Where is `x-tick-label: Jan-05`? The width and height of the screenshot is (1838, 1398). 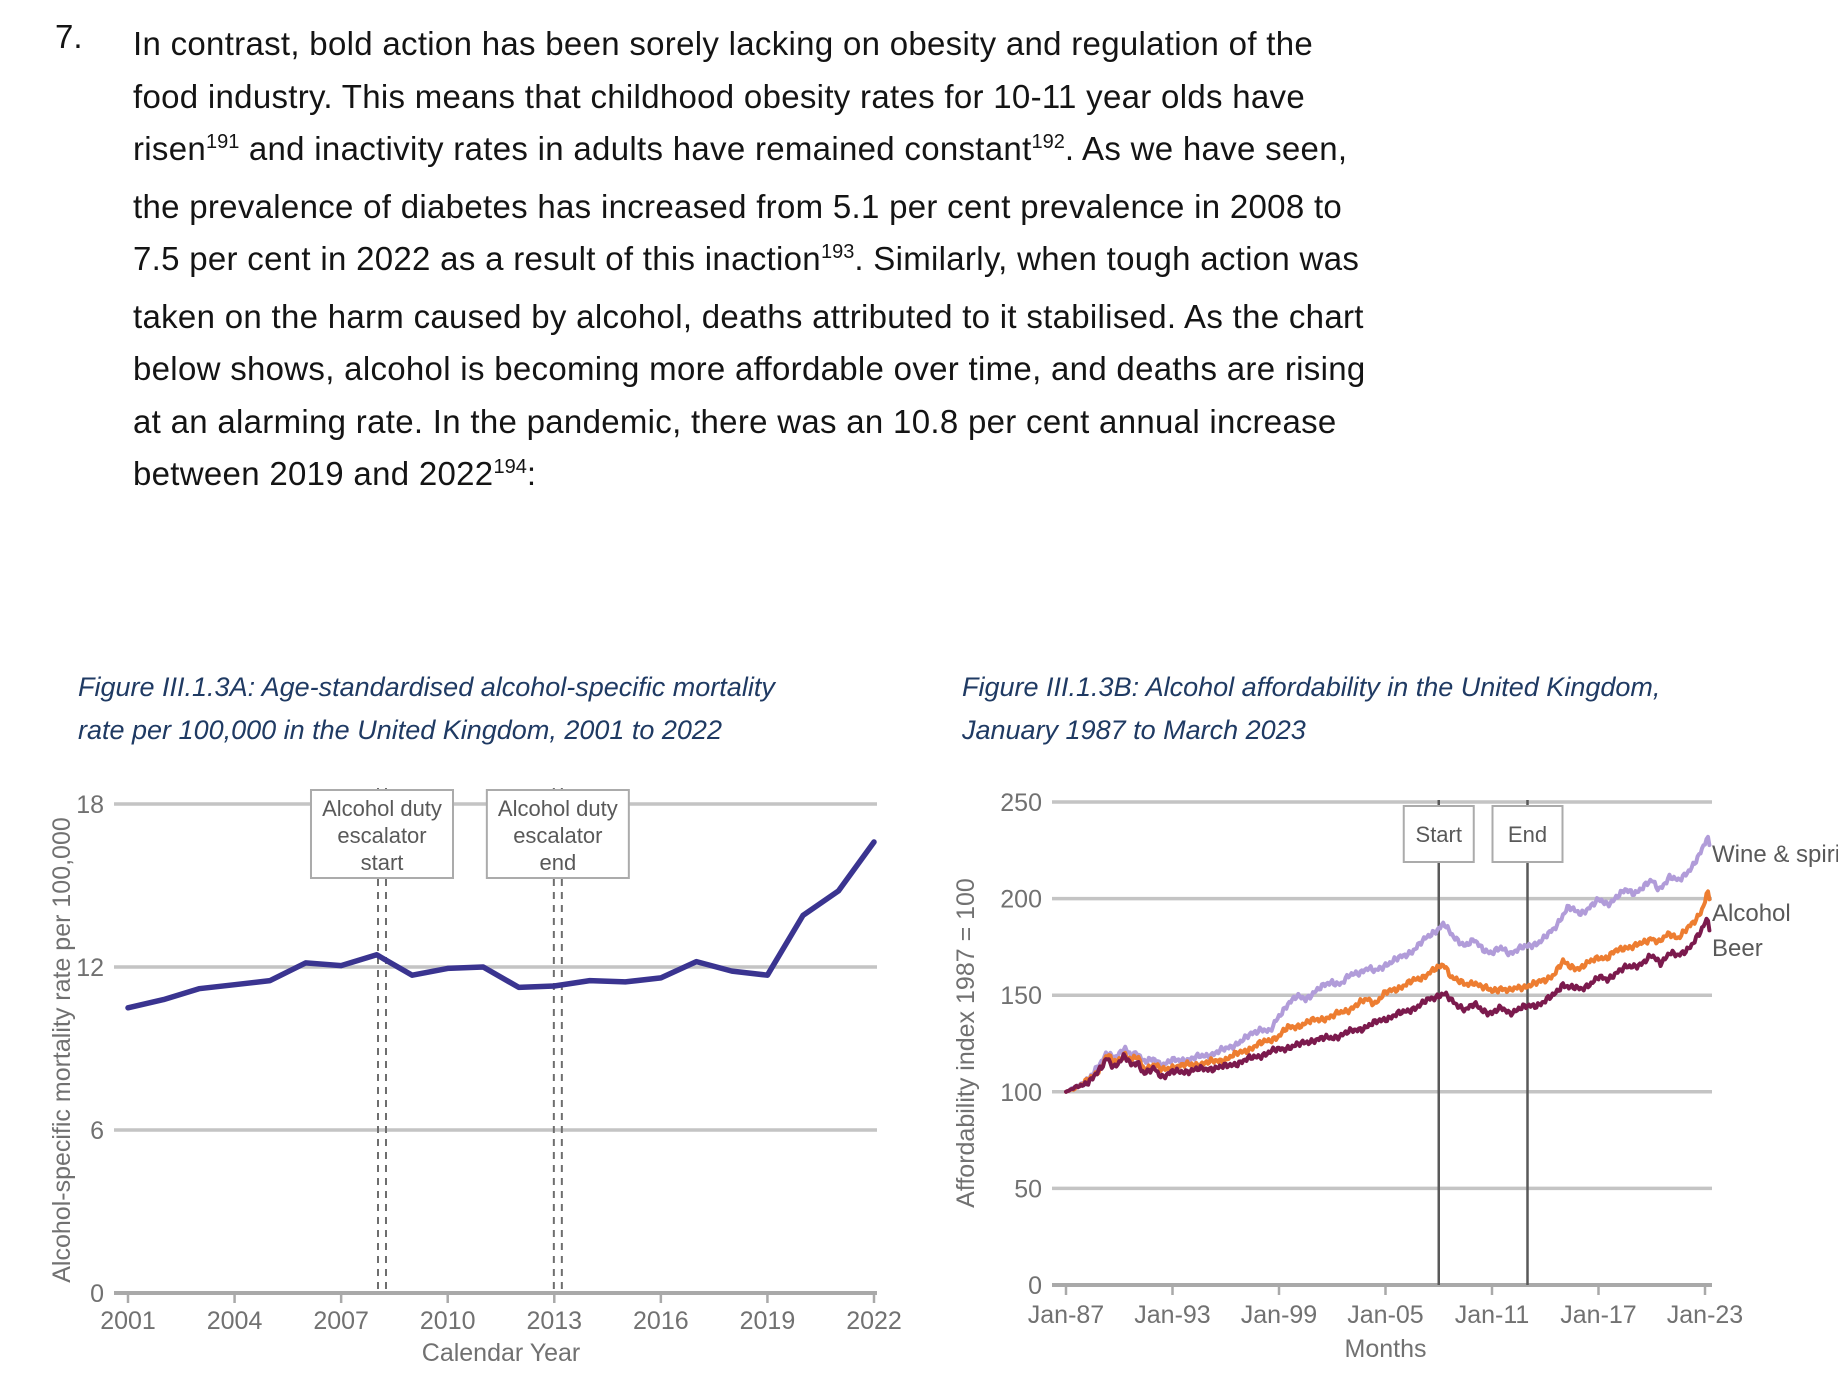
x-tick-label: Jan-05 is located at coordinates (1385, 1315).